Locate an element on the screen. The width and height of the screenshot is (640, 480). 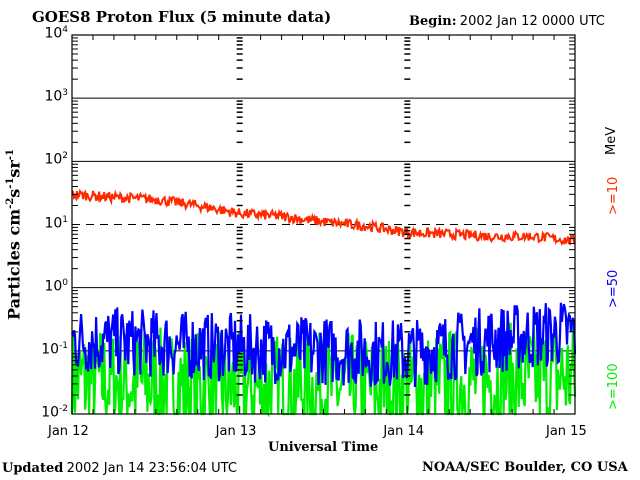
x-tick-label: Jan 14 is located at coordinates (404, 431).